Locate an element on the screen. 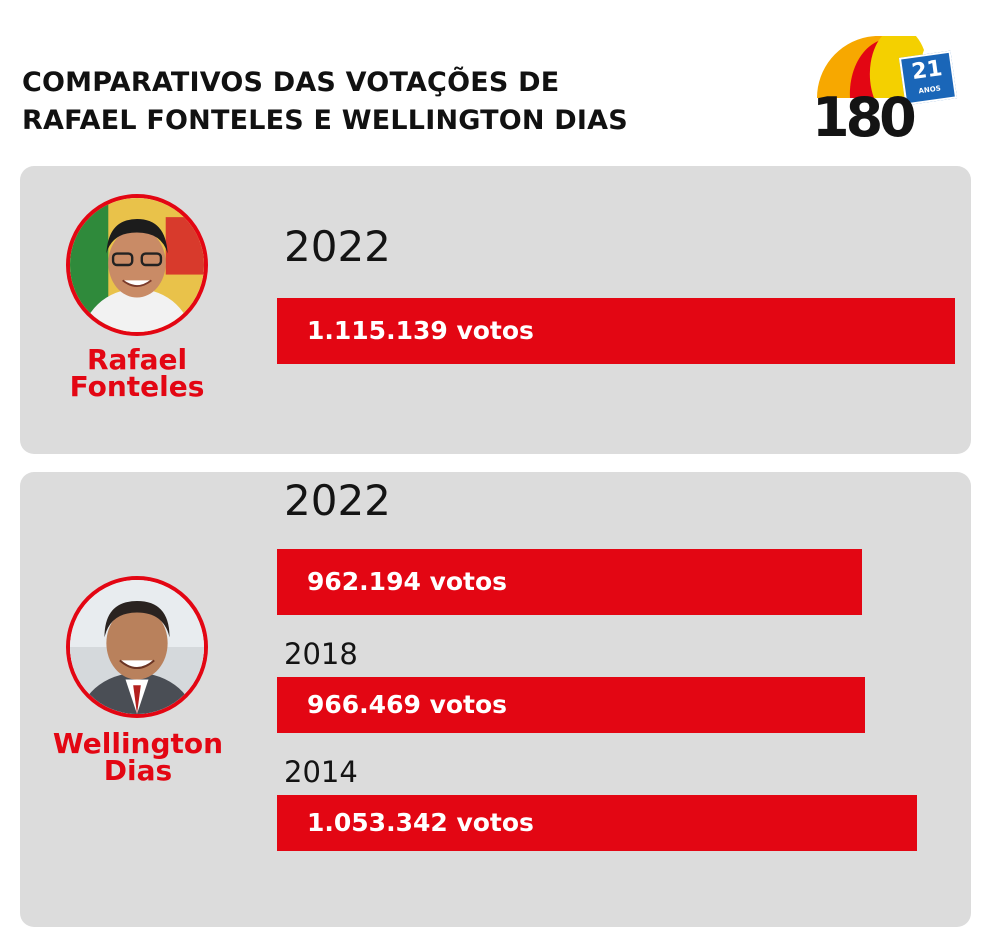 This screenshot has height=950, width=988. wellington-name-line-1: Wellington is located at coordinates (138, 743).